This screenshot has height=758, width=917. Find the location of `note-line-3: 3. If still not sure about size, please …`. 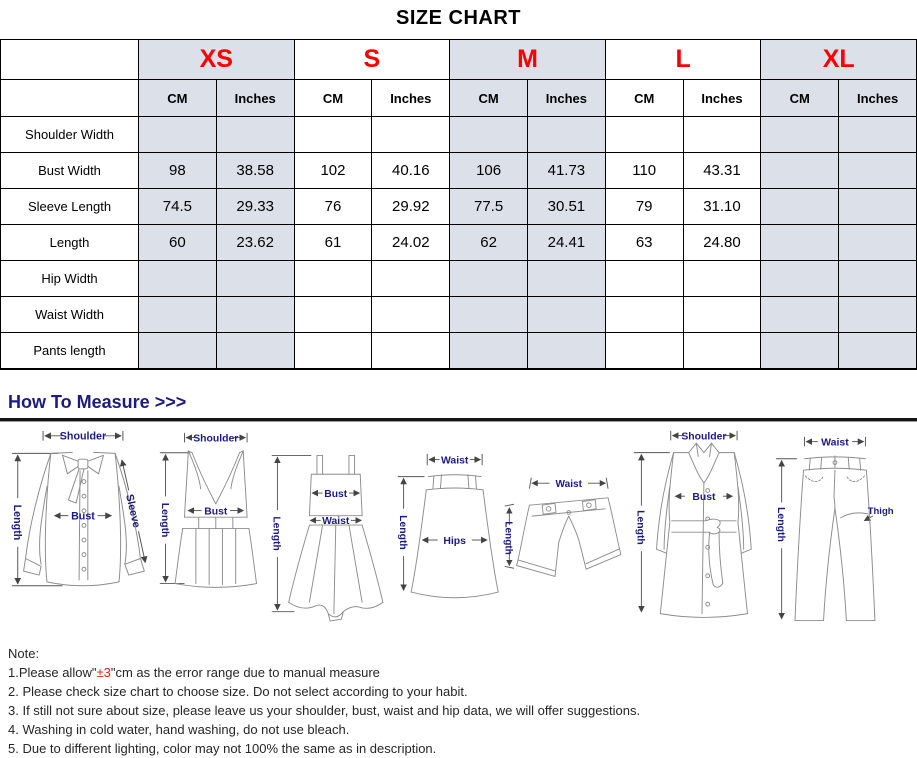

note-line-3: 3. If still not sure about size, please … is located at coordinates (324, 710).